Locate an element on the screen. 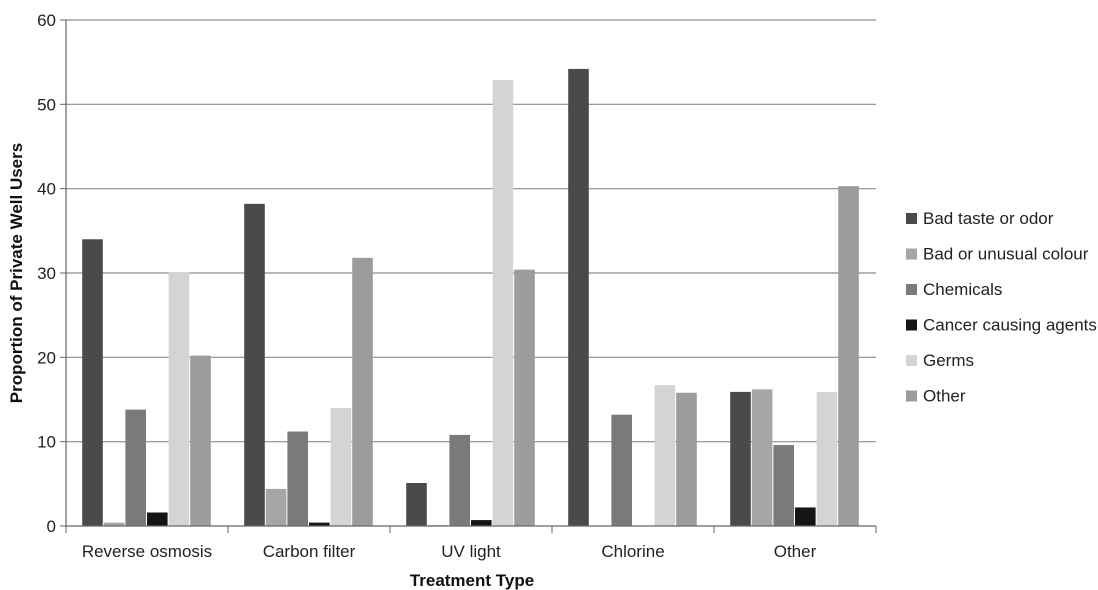 This screenshot has height=590, width=1098. y-tick-label: 60 is located at coordinates (46, 20).